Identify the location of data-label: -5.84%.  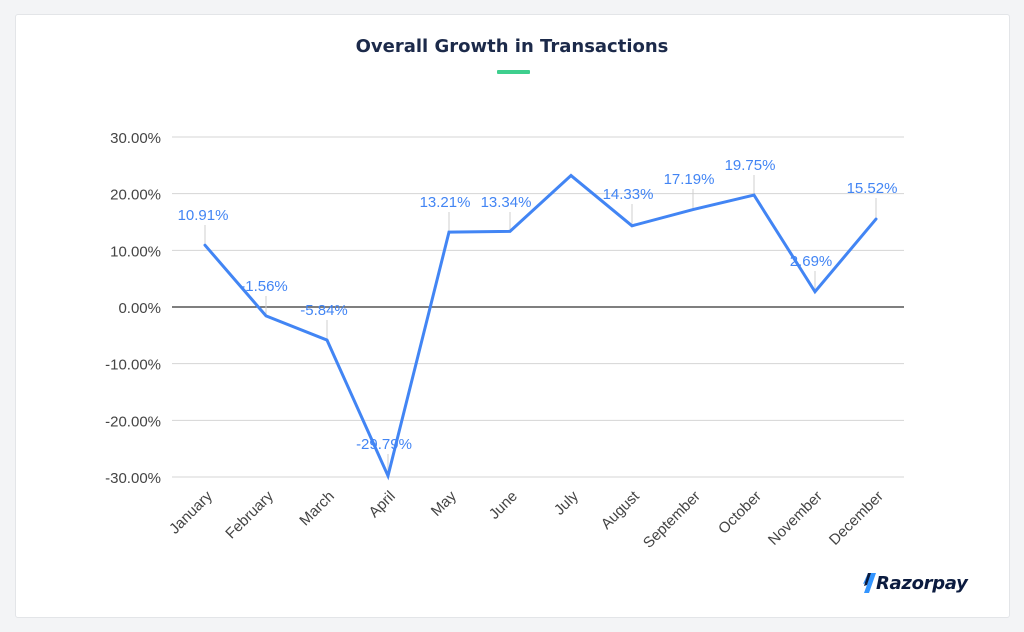
(324, 310).